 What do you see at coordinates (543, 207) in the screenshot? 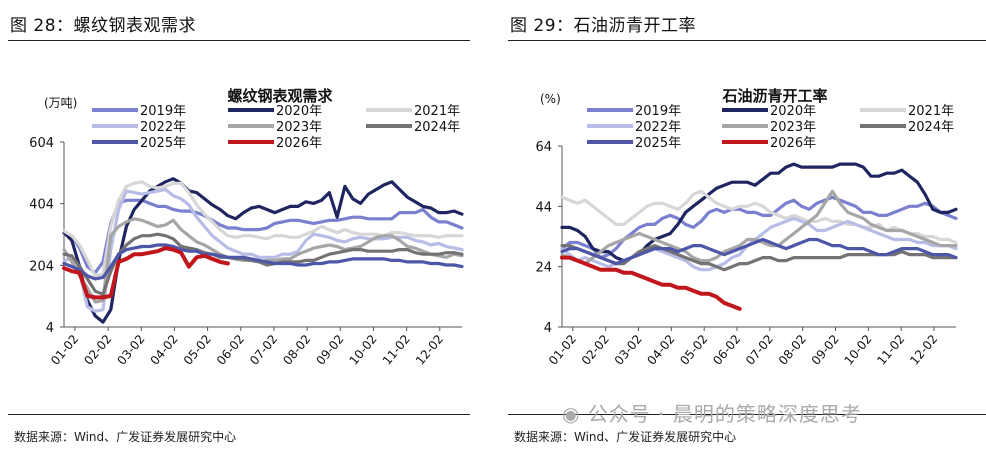
I see `y-tick-label: 44` at bounding box center [543, 207].